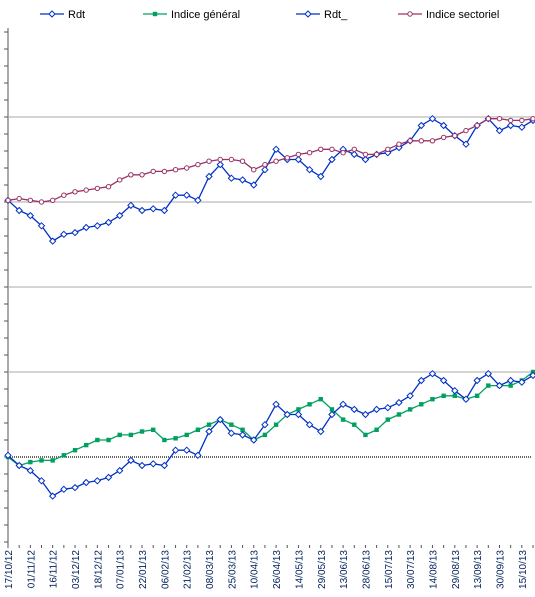 This screenshot has height=597, width=535. Describe the element at coordinates (322, 569) in the screenshot. I see `x-tick-label: 29/05/13` at that location.